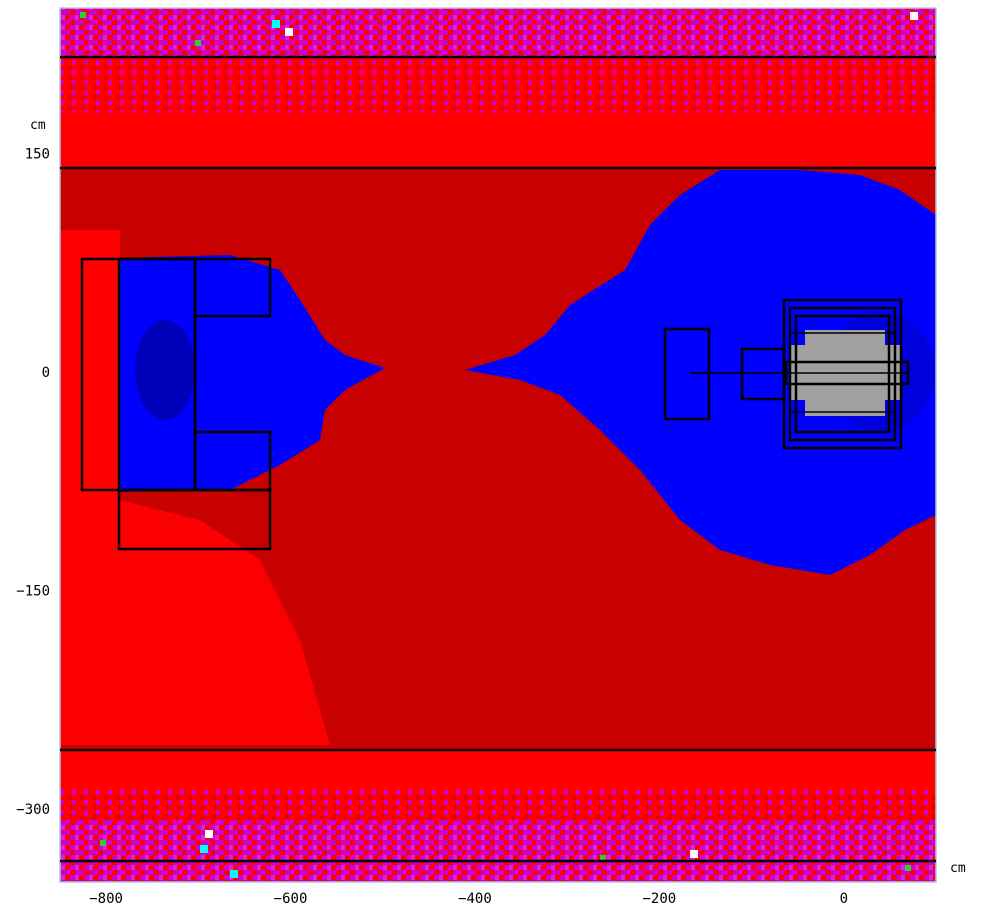 The height and width of the screenshot is (915, 982). Describe the element at coordinates (37, 155) in the screenshot. I see `y-tick-label: 150` at that location.